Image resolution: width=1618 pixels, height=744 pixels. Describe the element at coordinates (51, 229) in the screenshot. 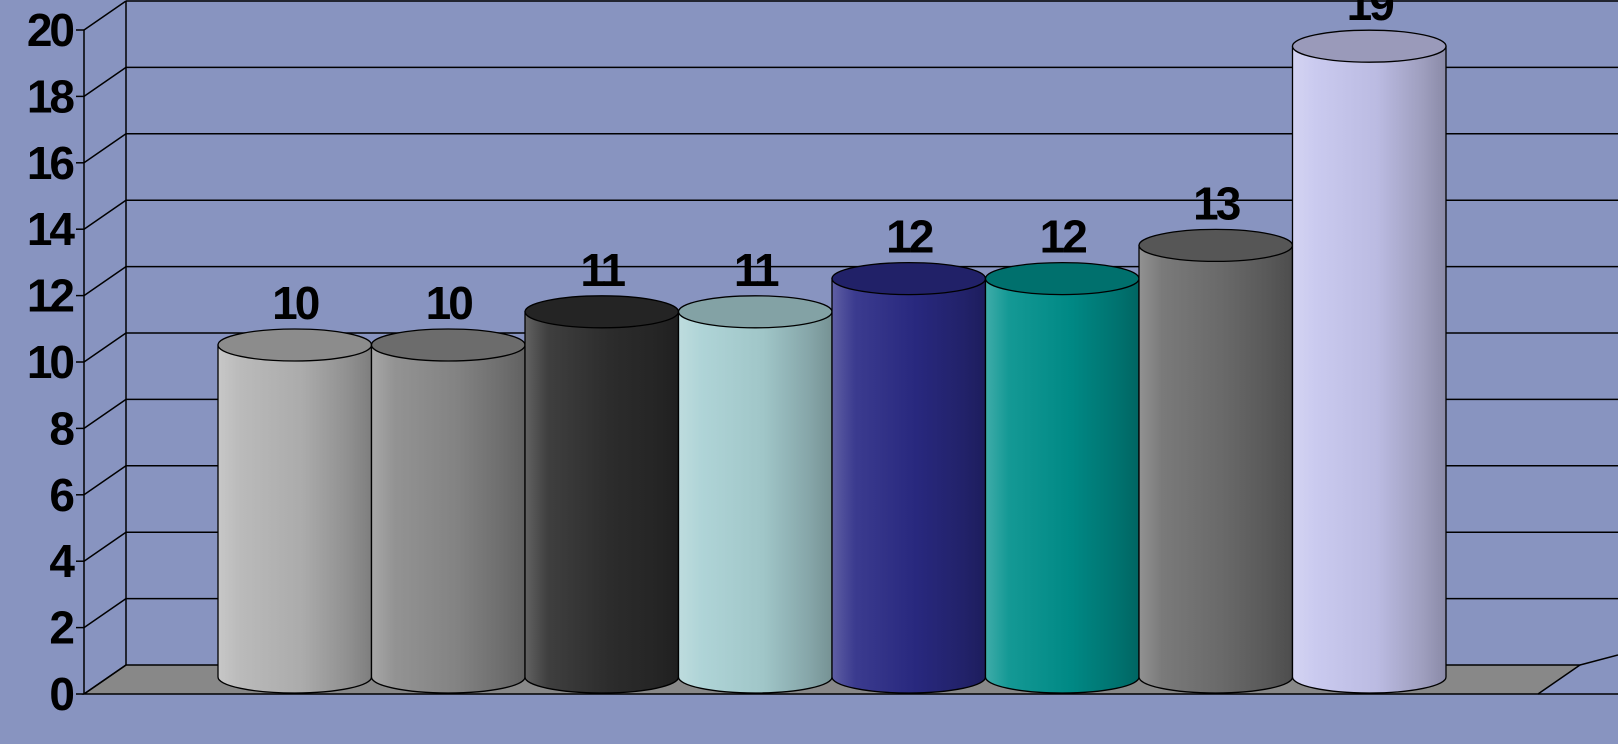

I see `y-tick-label: 14` at that location.